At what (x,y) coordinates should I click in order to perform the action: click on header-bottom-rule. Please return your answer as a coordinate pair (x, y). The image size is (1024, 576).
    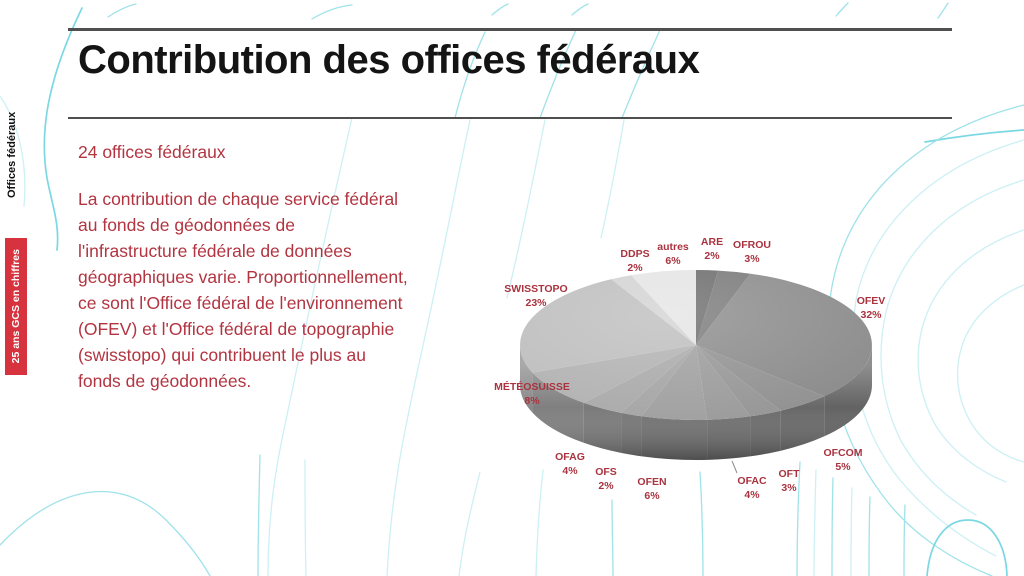
    Looking at the image, I should click on (510, 118).